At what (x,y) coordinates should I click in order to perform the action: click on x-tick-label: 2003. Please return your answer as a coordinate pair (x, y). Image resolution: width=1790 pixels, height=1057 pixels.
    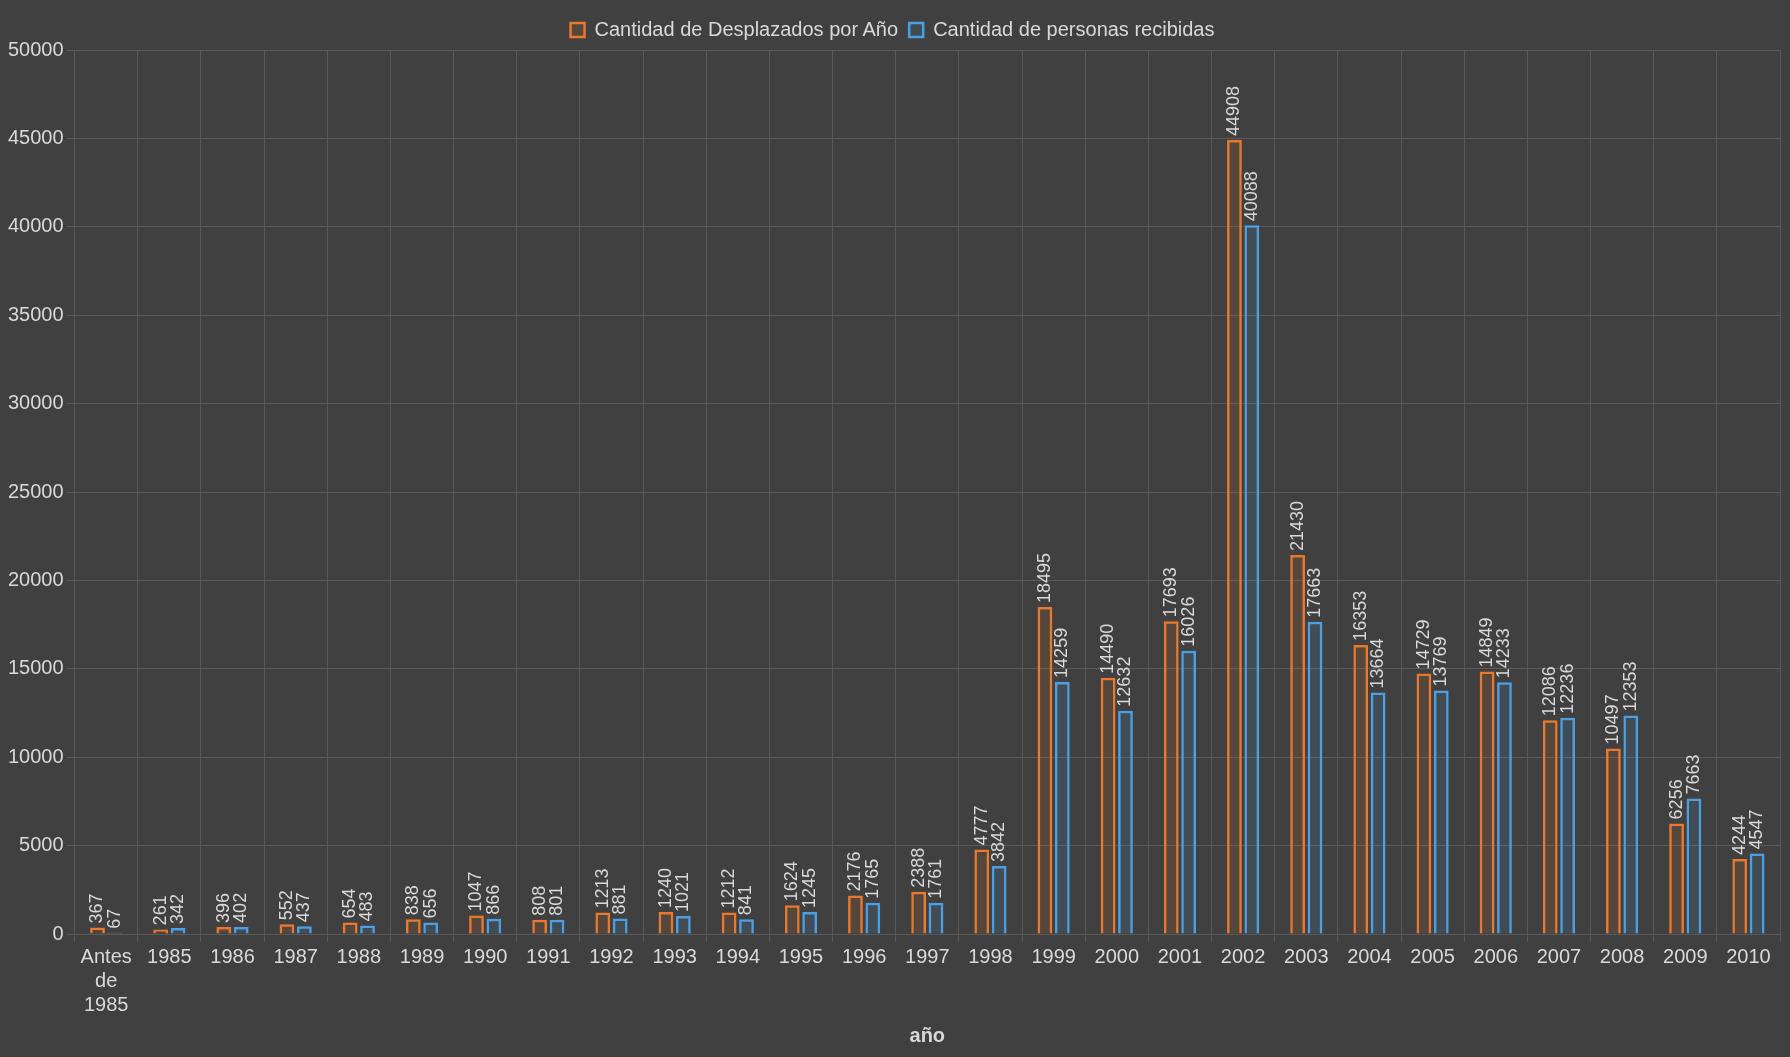
    Looking at the image, I should click on (1306, 955).